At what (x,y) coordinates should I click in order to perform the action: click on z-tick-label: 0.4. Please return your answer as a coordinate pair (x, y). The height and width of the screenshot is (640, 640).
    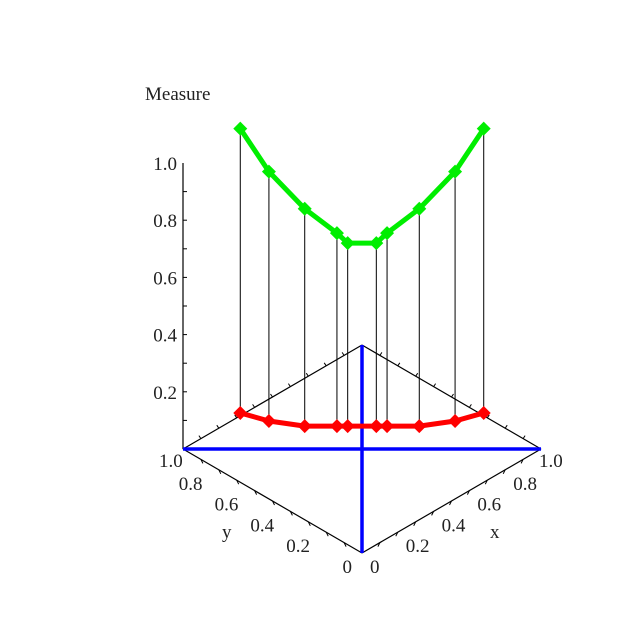
    Looking at the image, I should click on (165, 336).